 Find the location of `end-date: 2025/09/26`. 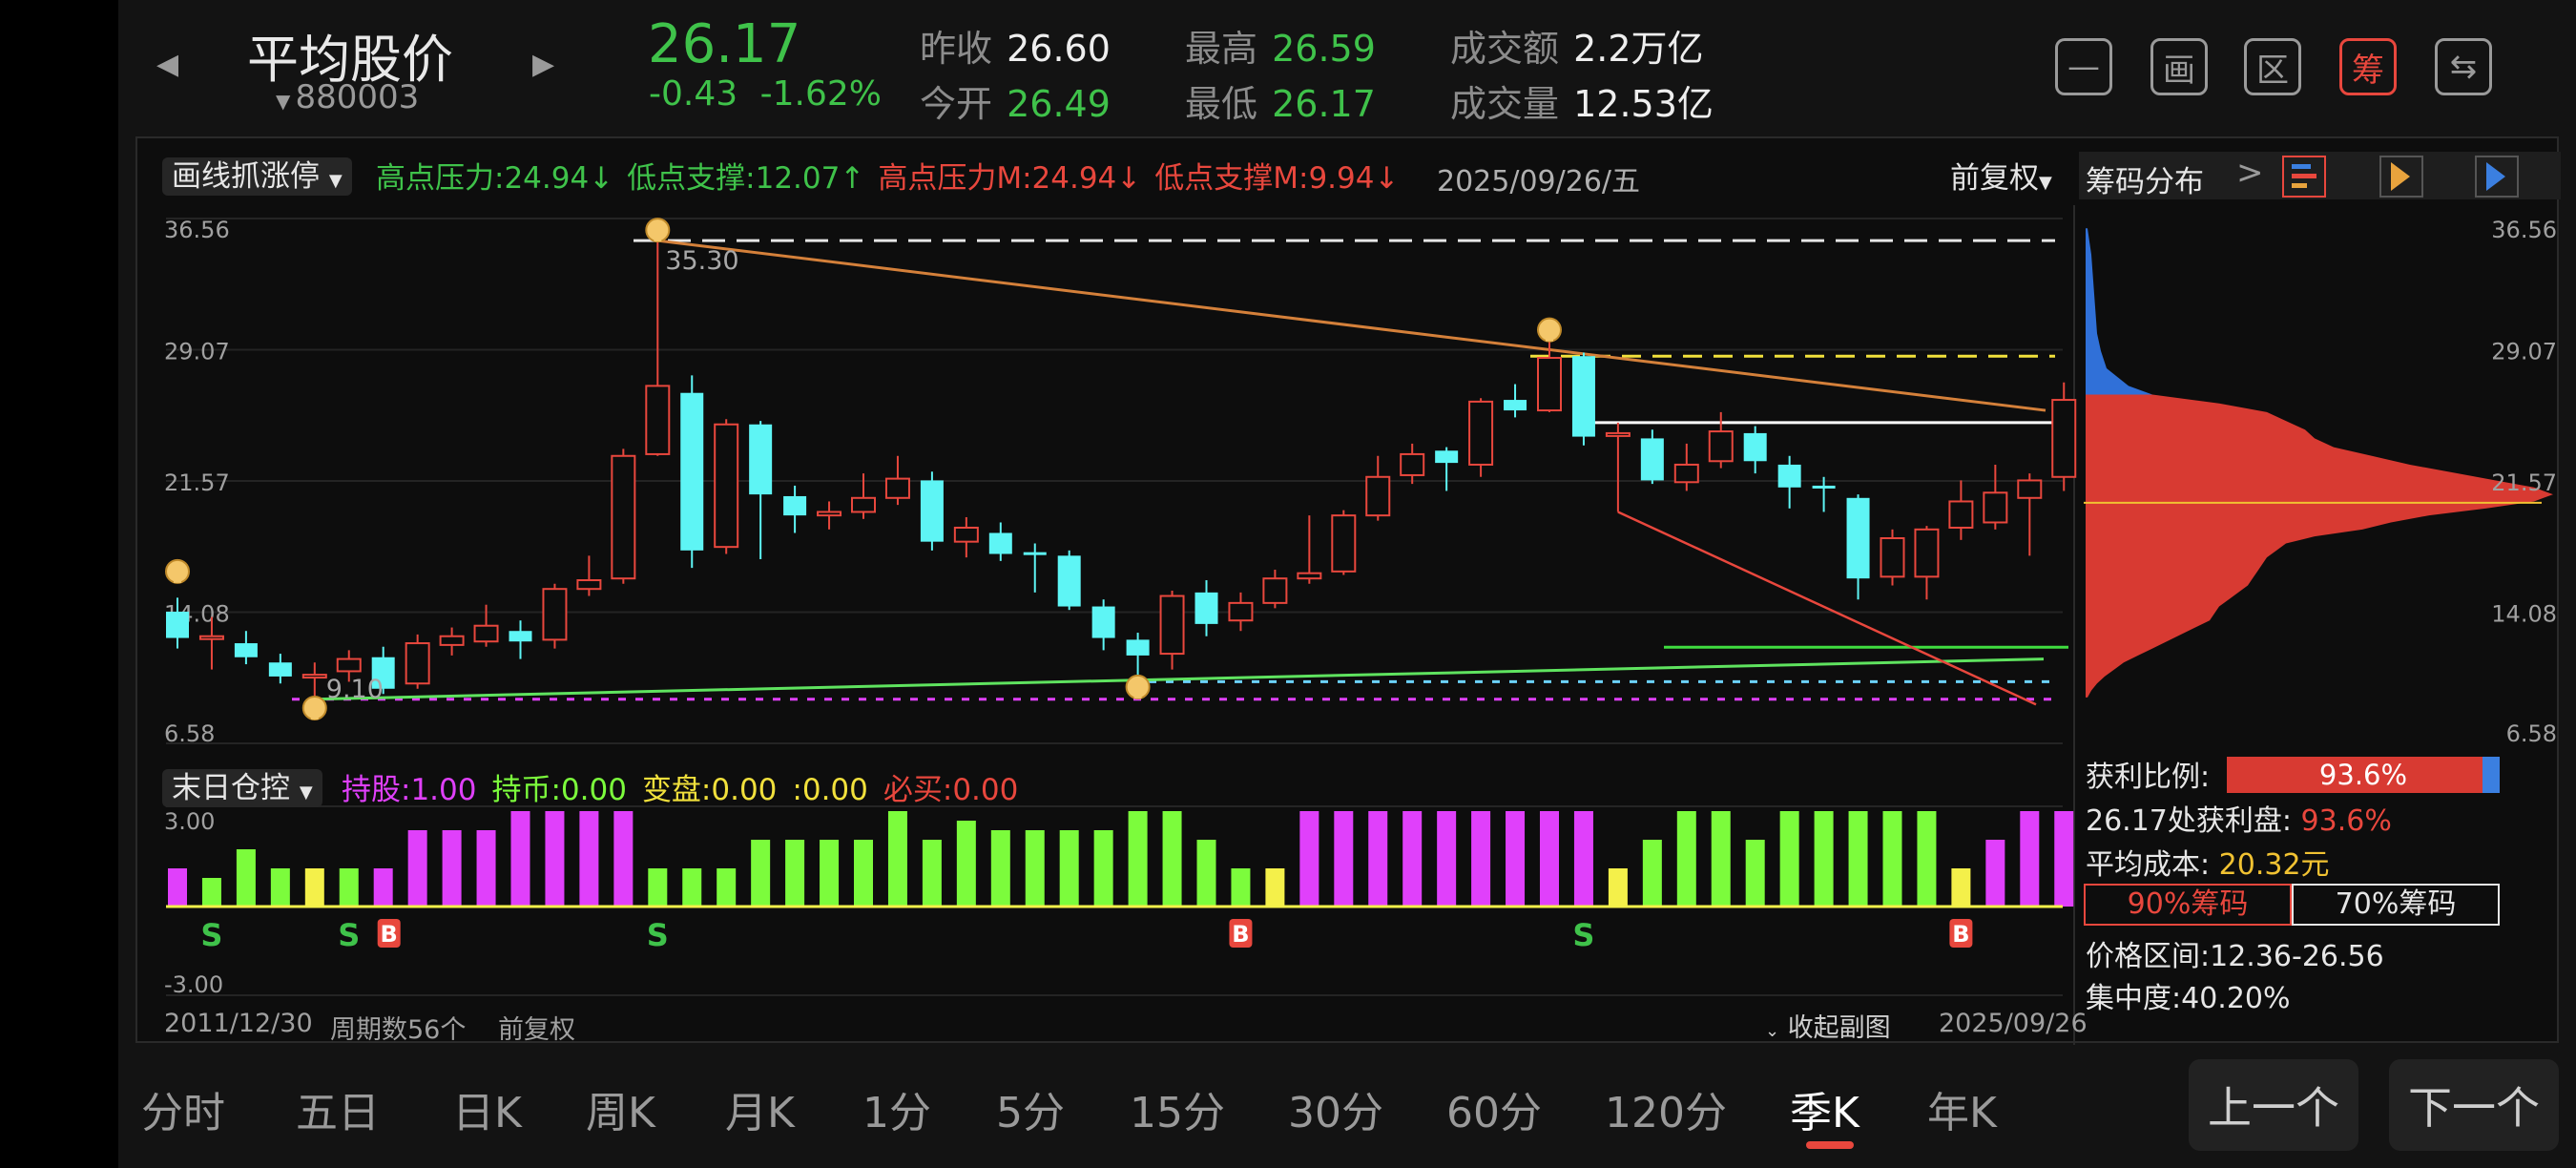

end-date: 2025/09/26 is located at coordinates (2013, 1023).